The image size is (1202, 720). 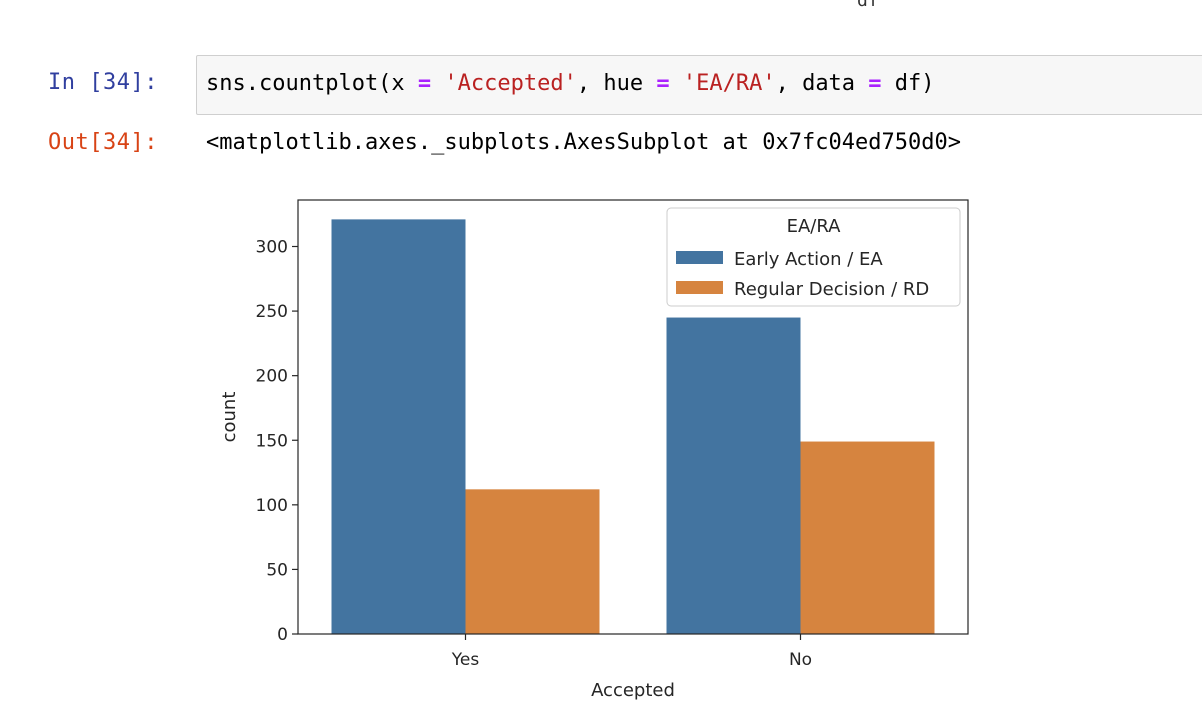 I want to click on y-tick-label: 300, so click(x=272, y=248).